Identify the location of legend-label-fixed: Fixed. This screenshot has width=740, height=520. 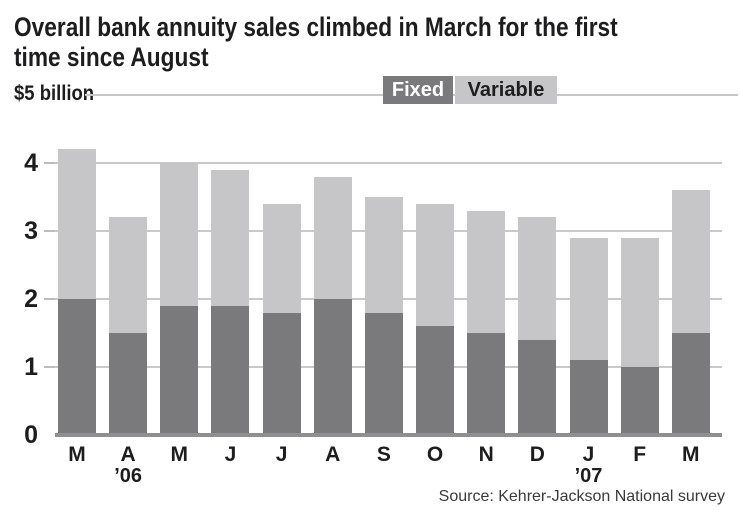
(418, 89).